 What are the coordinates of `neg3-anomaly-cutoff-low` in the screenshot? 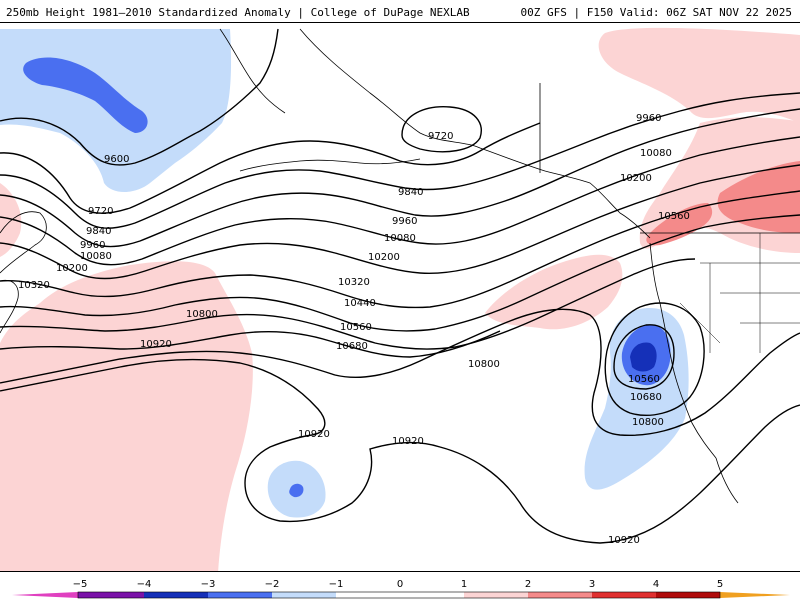 It's located at (643, 357).